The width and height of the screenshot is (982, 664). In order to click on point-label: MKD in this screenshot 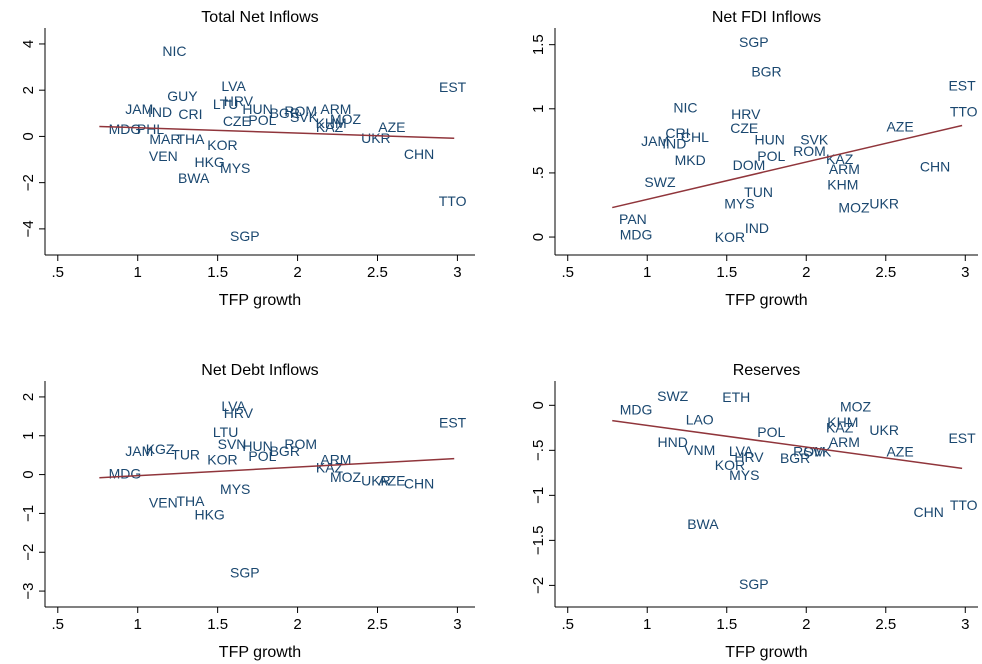, I will do `click(690, 160)`.